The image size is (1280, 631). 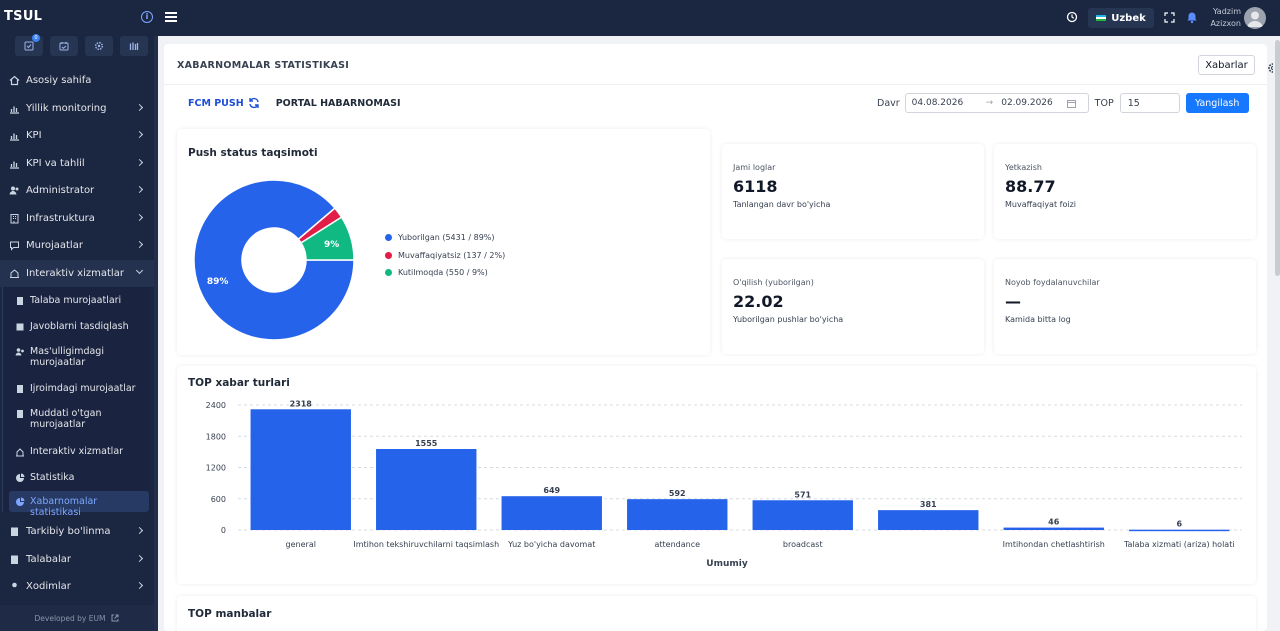 I want to click on refresh-button: Yangilash, so click(x=1217, y=103).